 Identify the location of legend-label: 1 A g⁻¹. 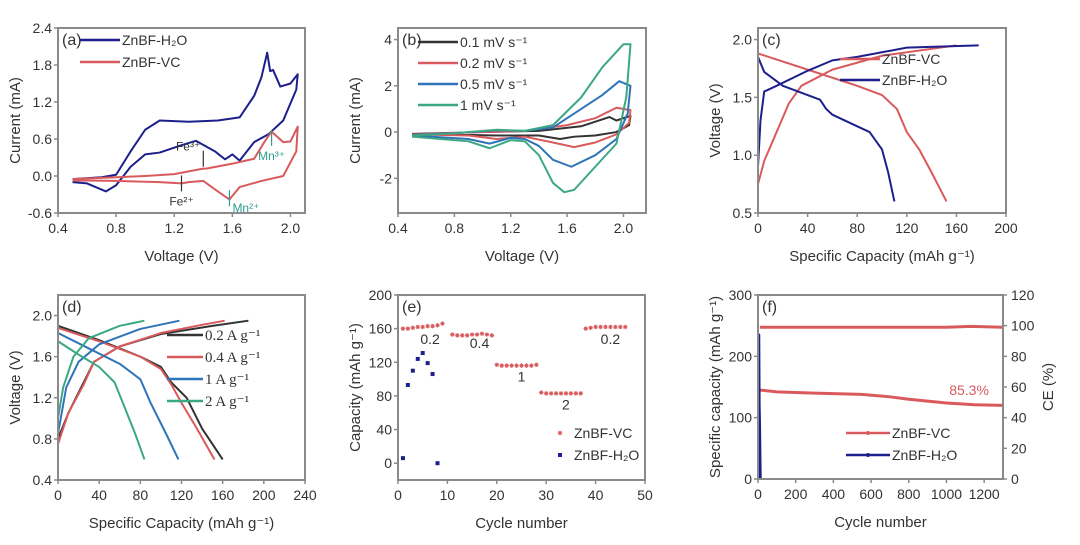
(227, 380).